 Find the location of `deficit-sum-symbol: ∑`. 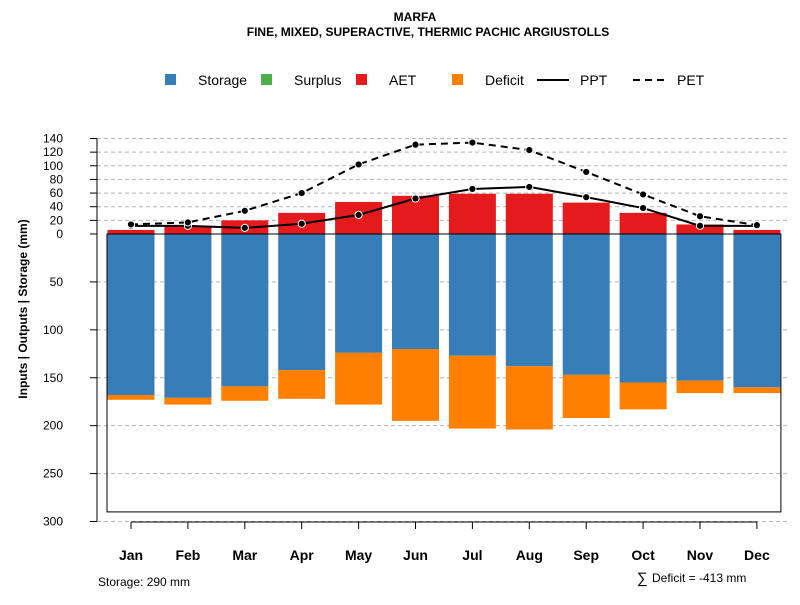

deficit-sum-symbol: ∑ is located at coordinates (642, 578).